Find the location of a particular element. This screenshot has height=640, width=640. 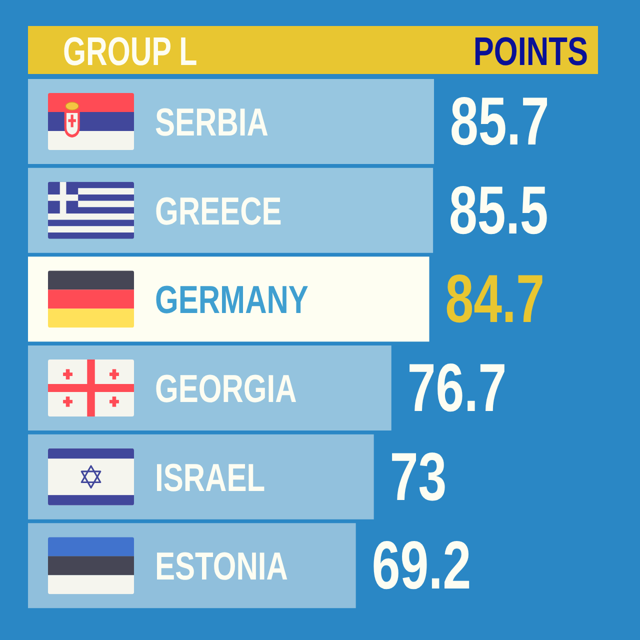

y-tick-label: GEORGIA is located at coordinates (226, 389).